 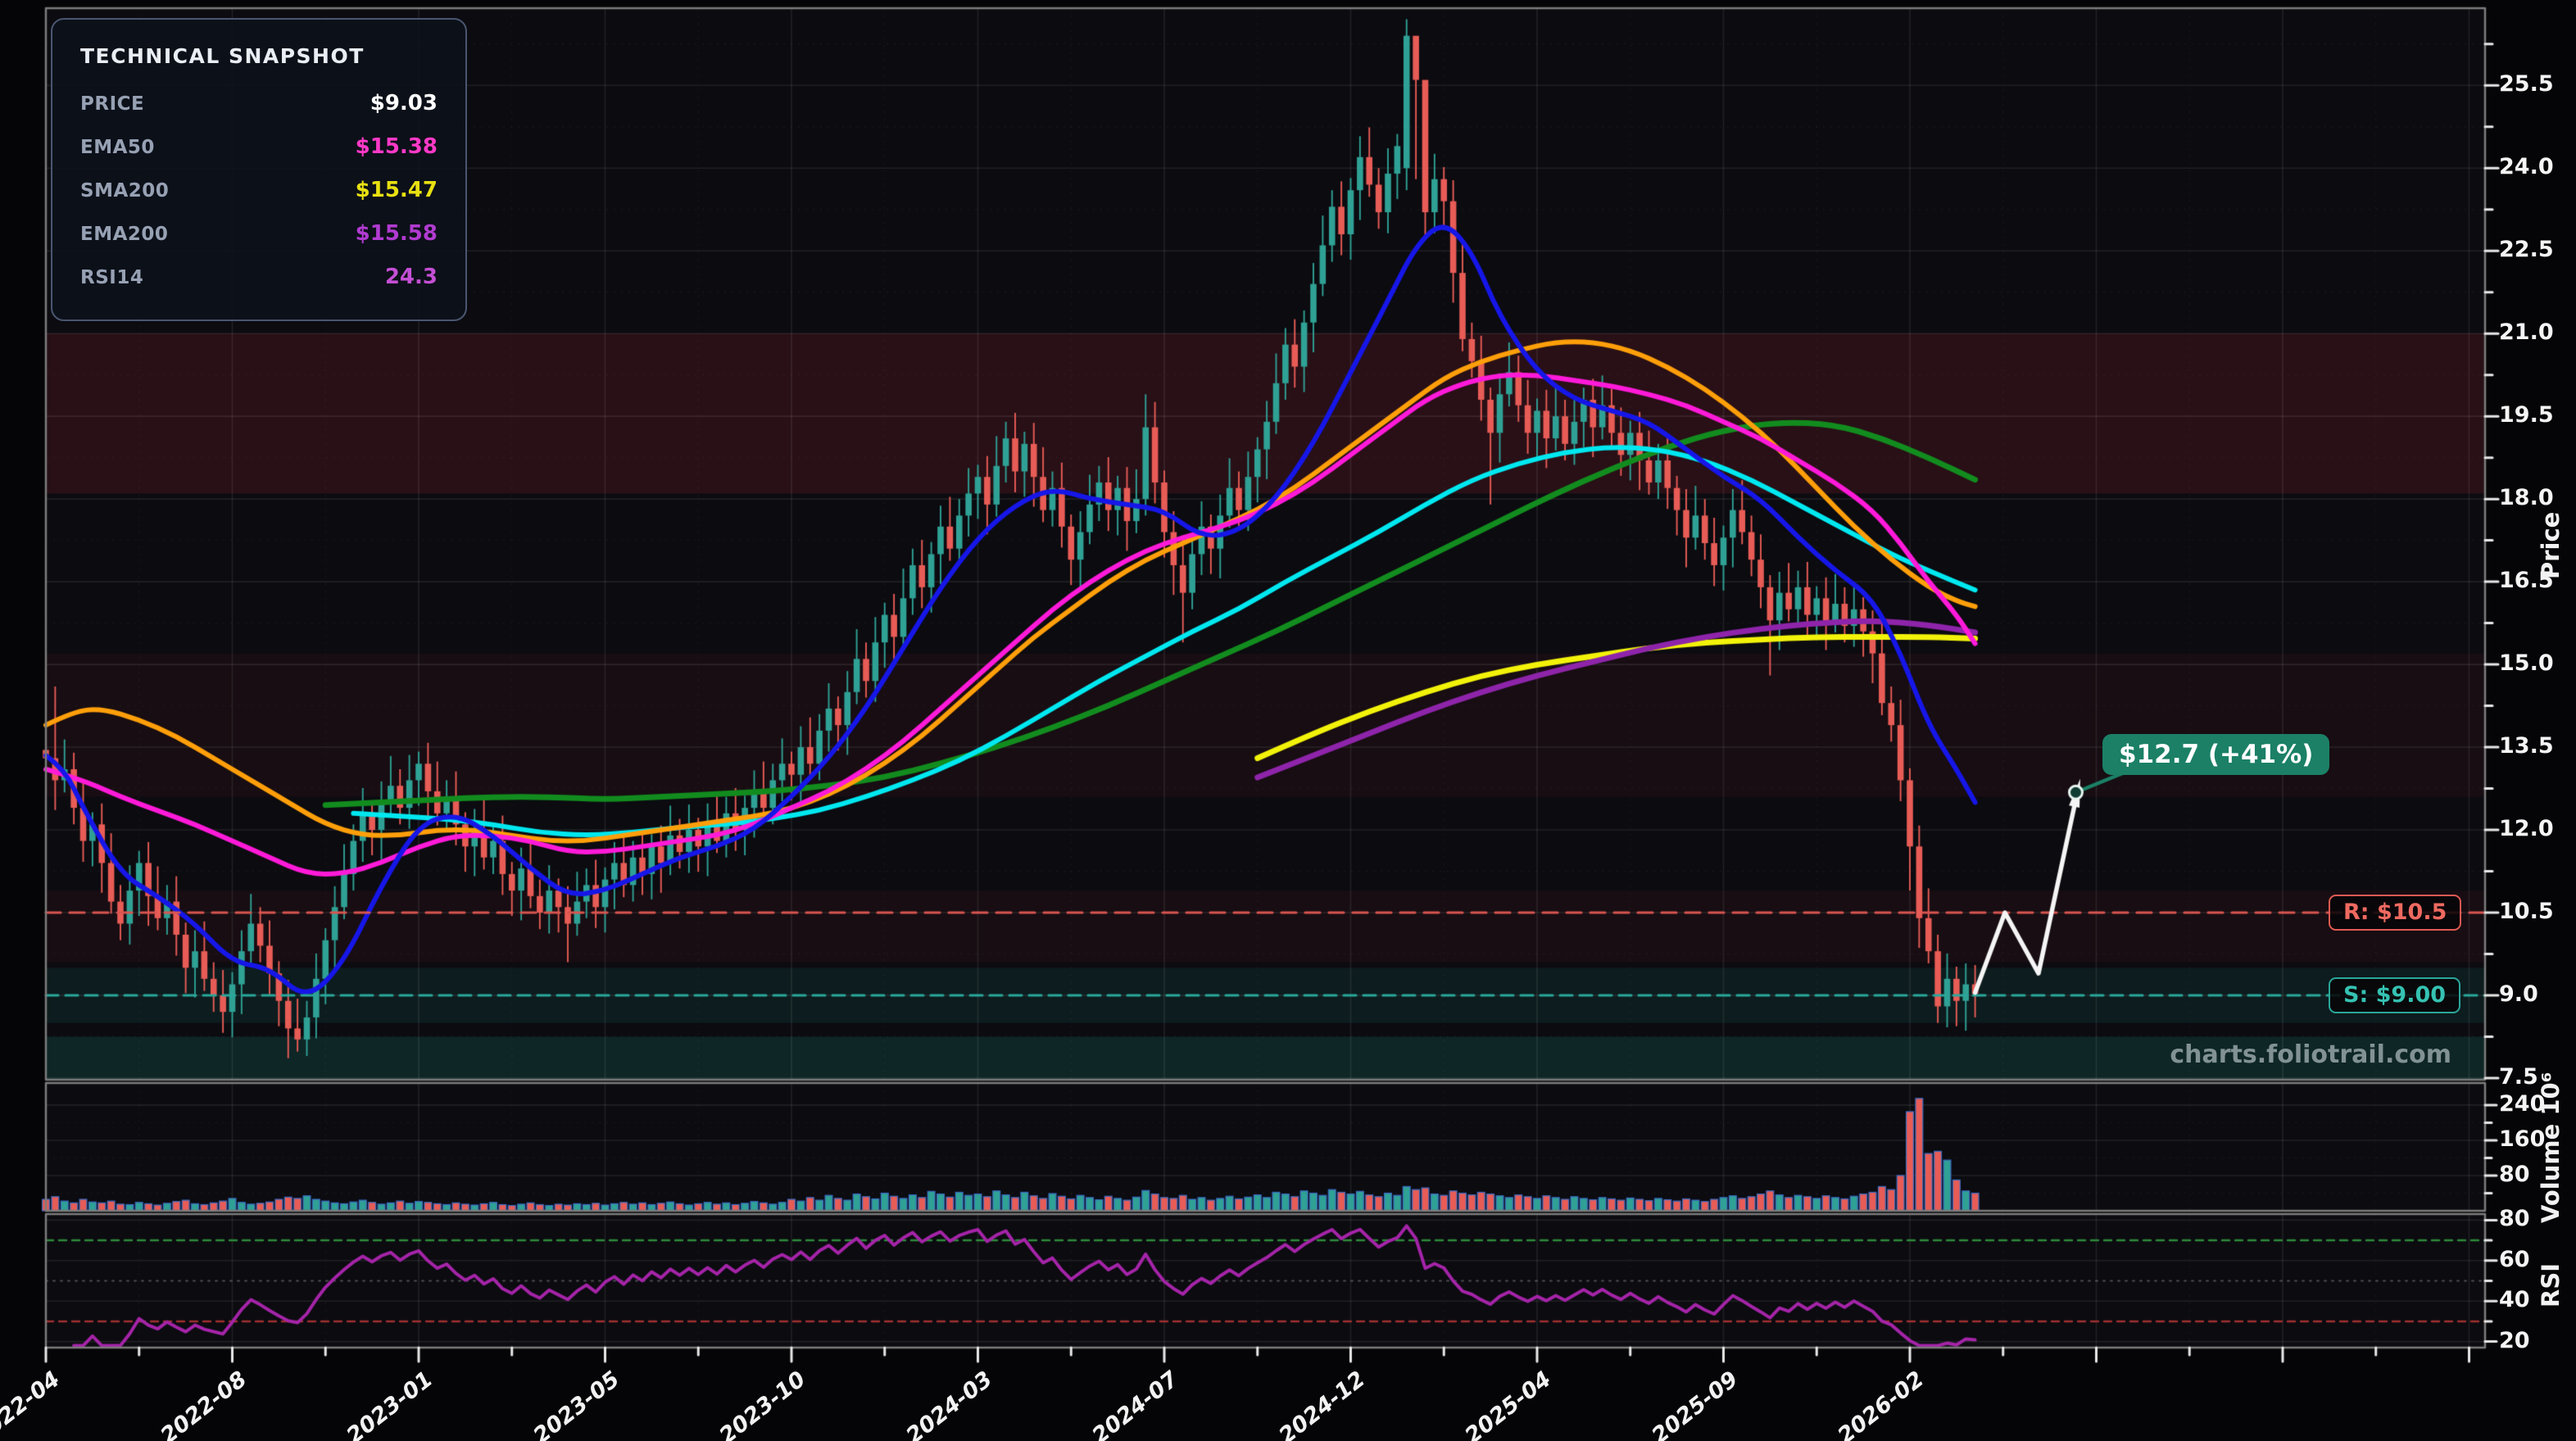 What do you see at coordinates (2526, 663) in the screenshot?
I see `price-tick-label: 15.0` at bounding box center [2526, 663].